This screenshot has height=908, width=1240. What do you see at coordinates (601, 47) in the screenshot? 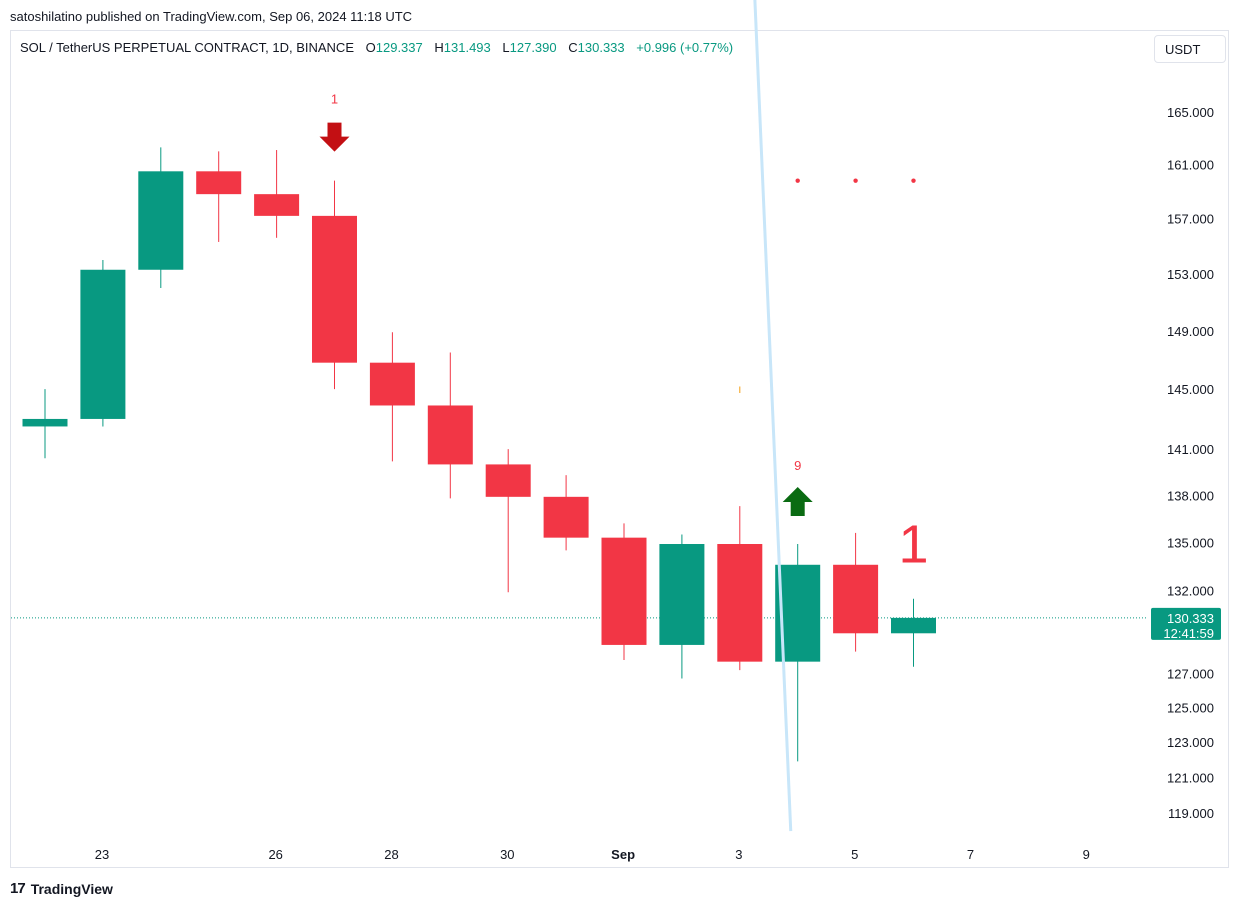
I see `close-value: 130.333` at bounding box center [601, 47].